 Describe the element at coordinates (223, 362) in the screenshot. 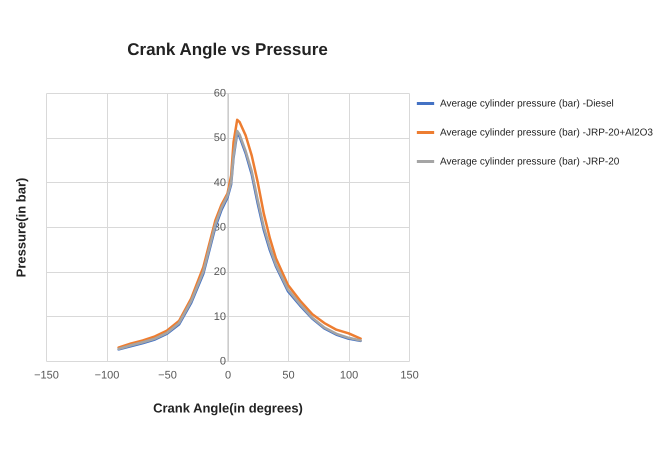

I see `y-tick-label: 0` at that location.